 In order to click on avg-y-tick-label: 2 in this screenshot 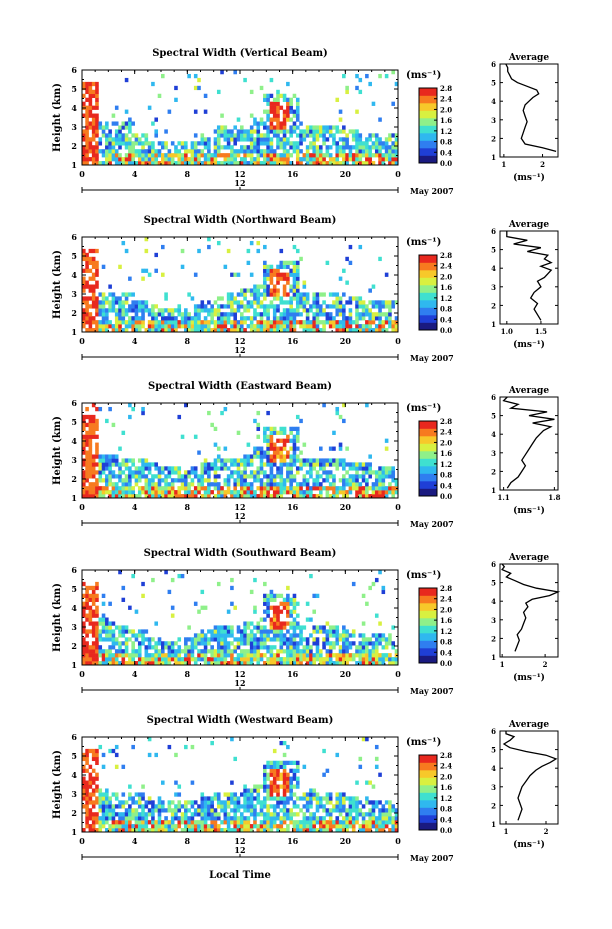, I will do `click(493, 638)`.